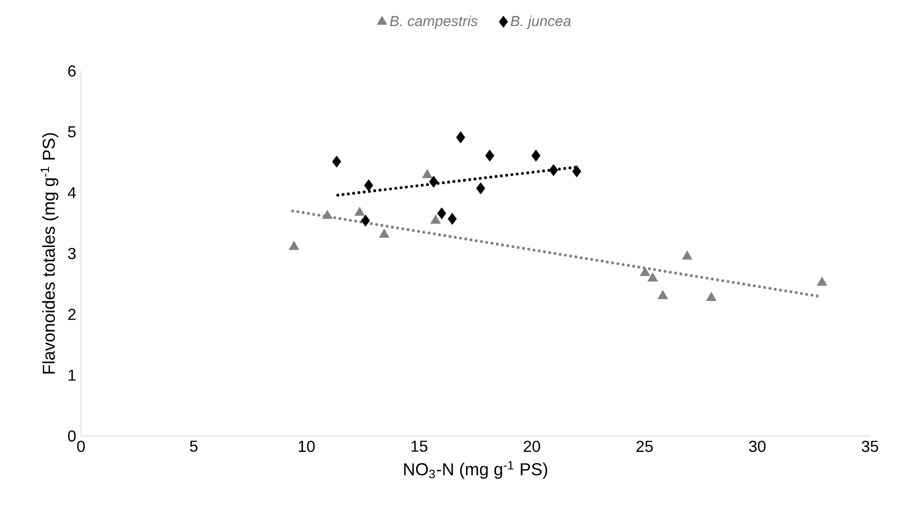  Describe the element at coordinates (540, 22) in the screenshot. I see `legend-label: B. juncea` at that location.